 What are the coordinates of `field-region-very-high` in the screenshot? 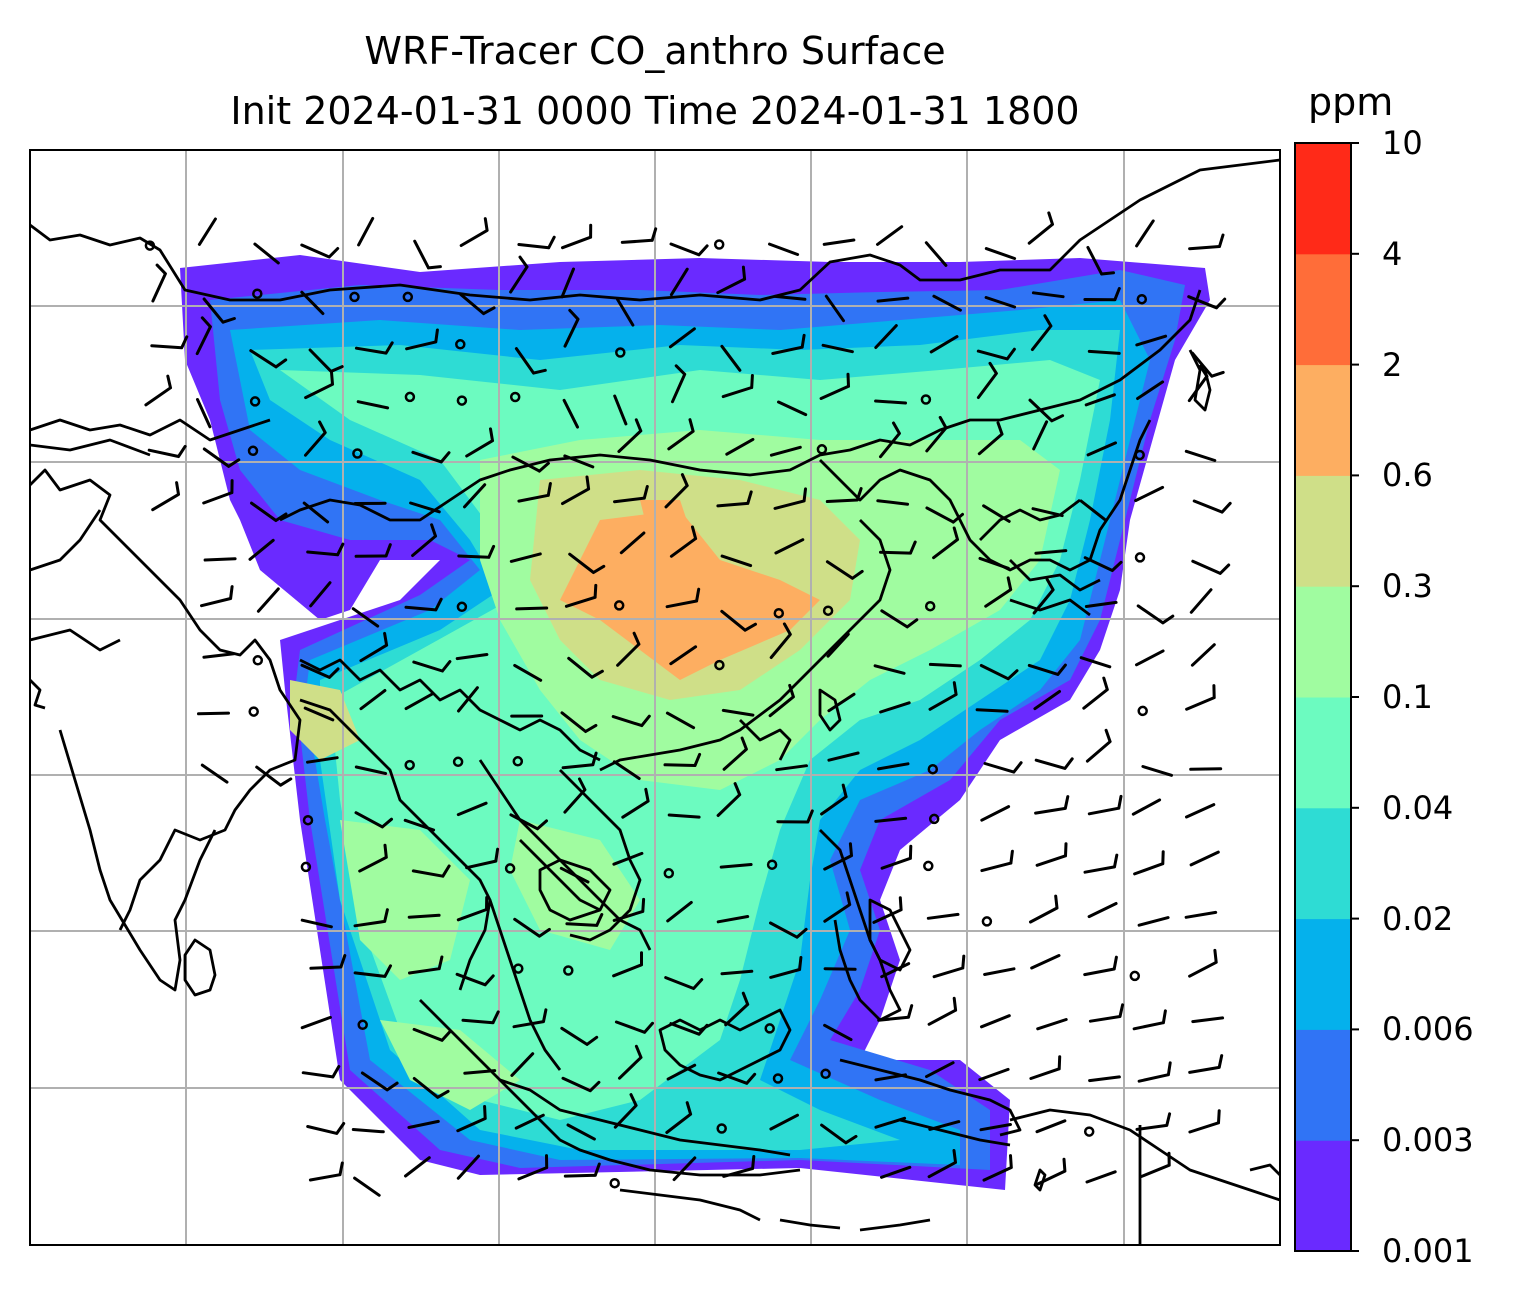 It's located at (690, 595).